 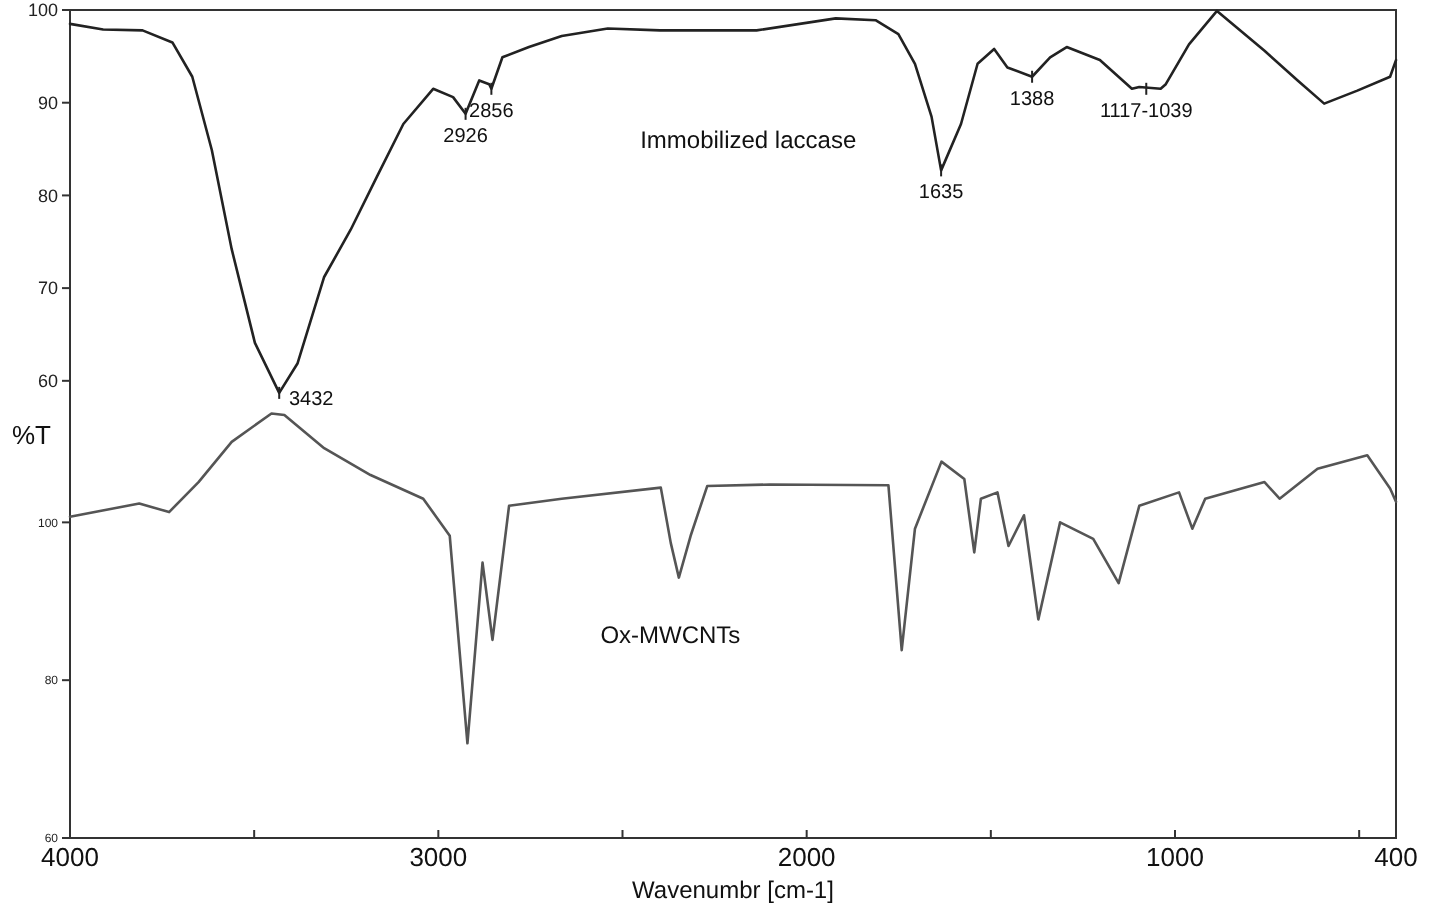 I want to click on y-tick-label: 100, so click(x=42, y=10).